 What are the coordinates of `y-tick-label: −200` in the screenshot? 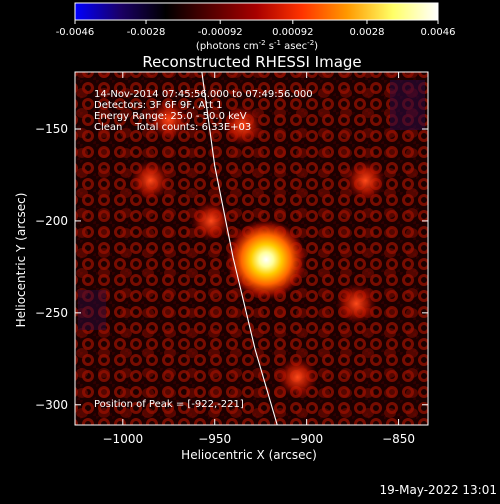 It's located at (51, 221).